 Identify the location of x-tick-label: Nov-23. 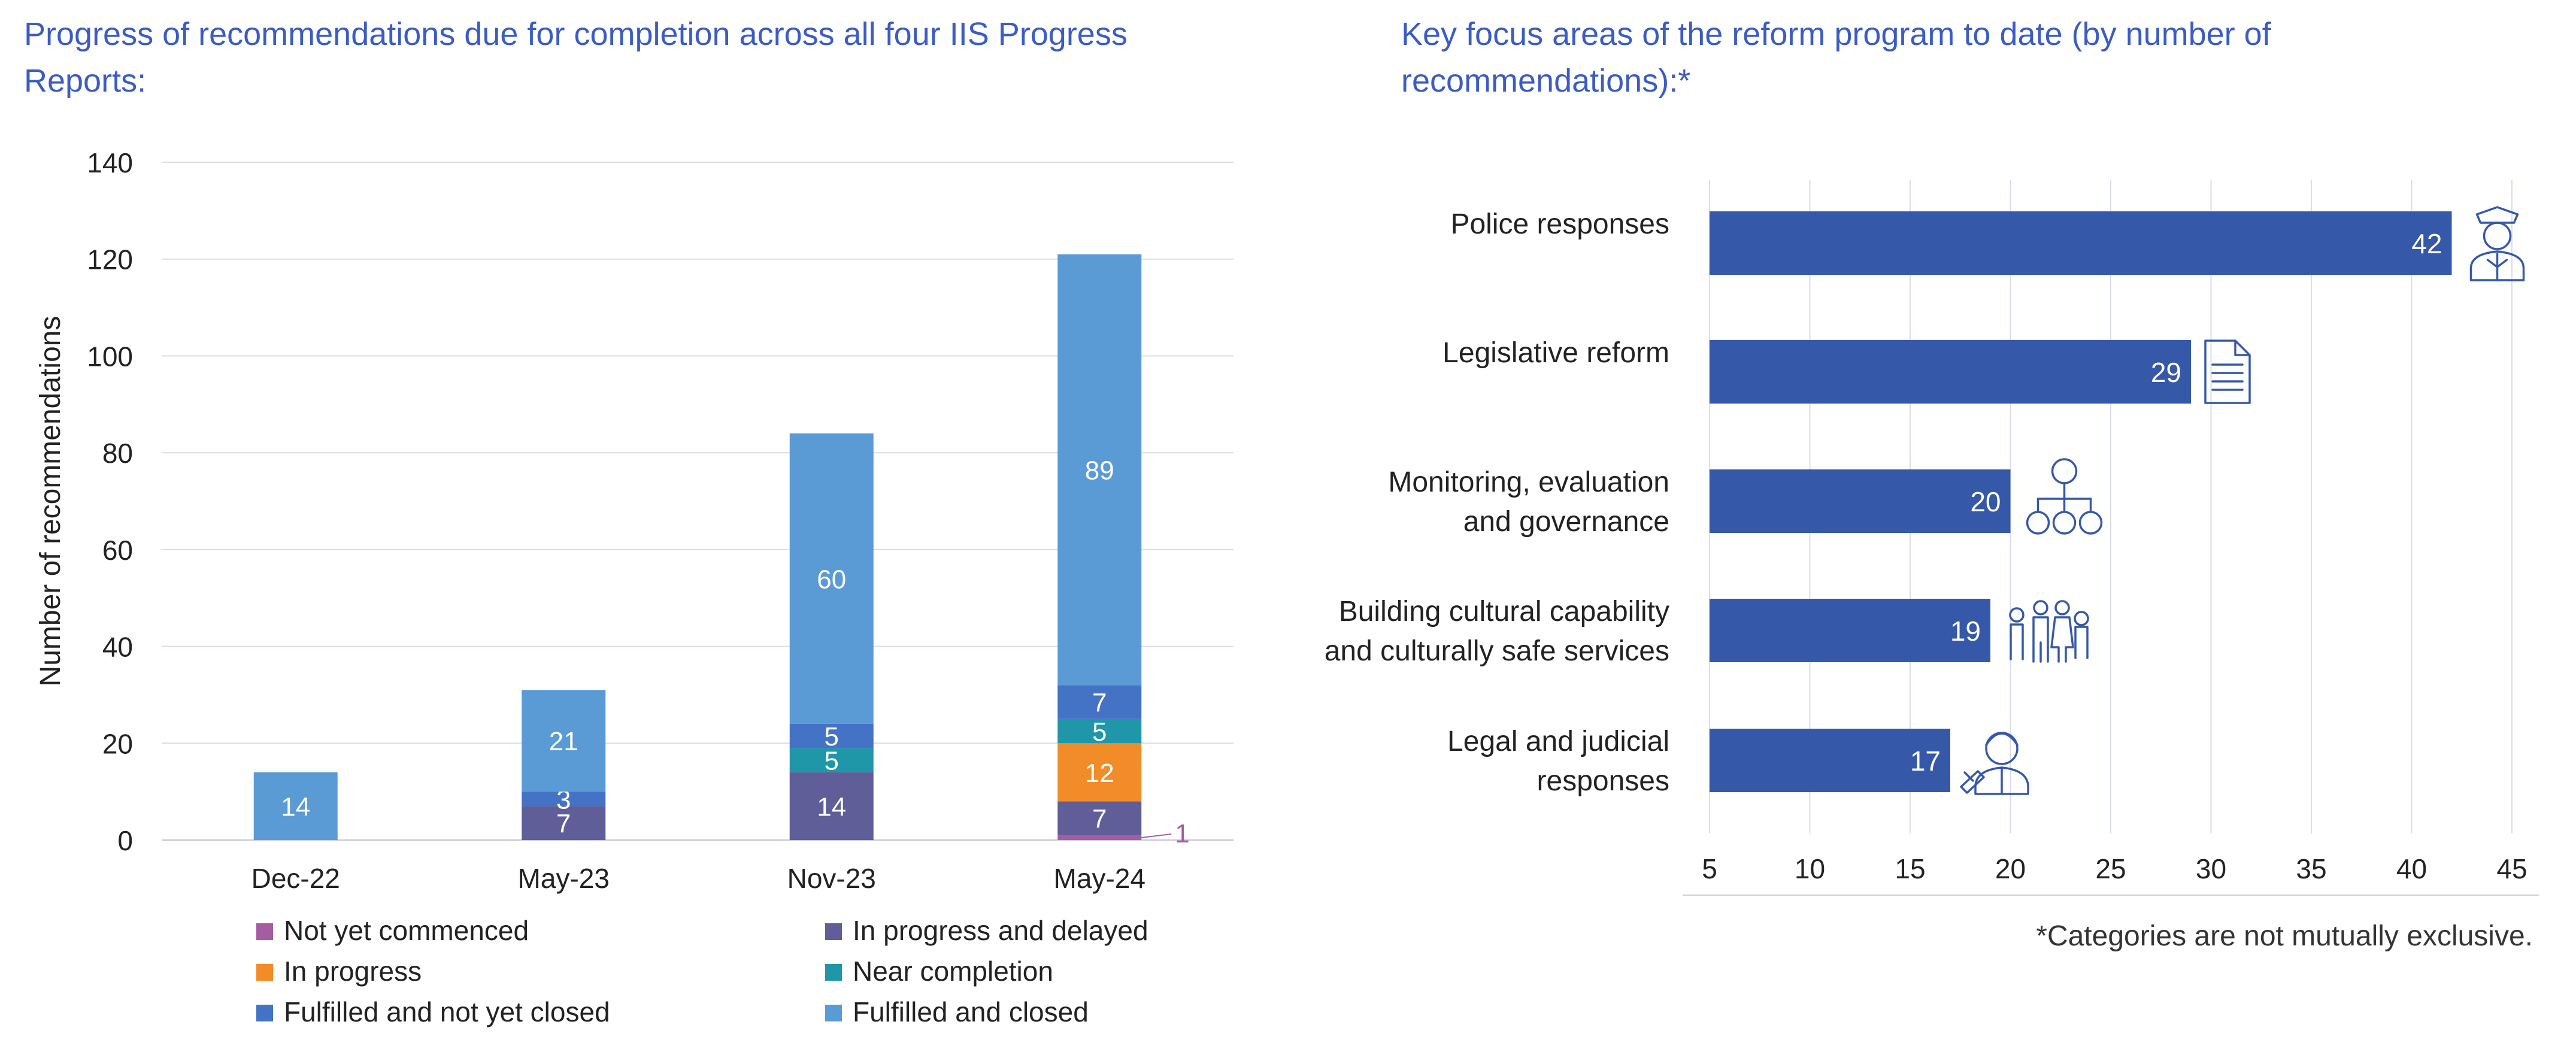
(831, 879).